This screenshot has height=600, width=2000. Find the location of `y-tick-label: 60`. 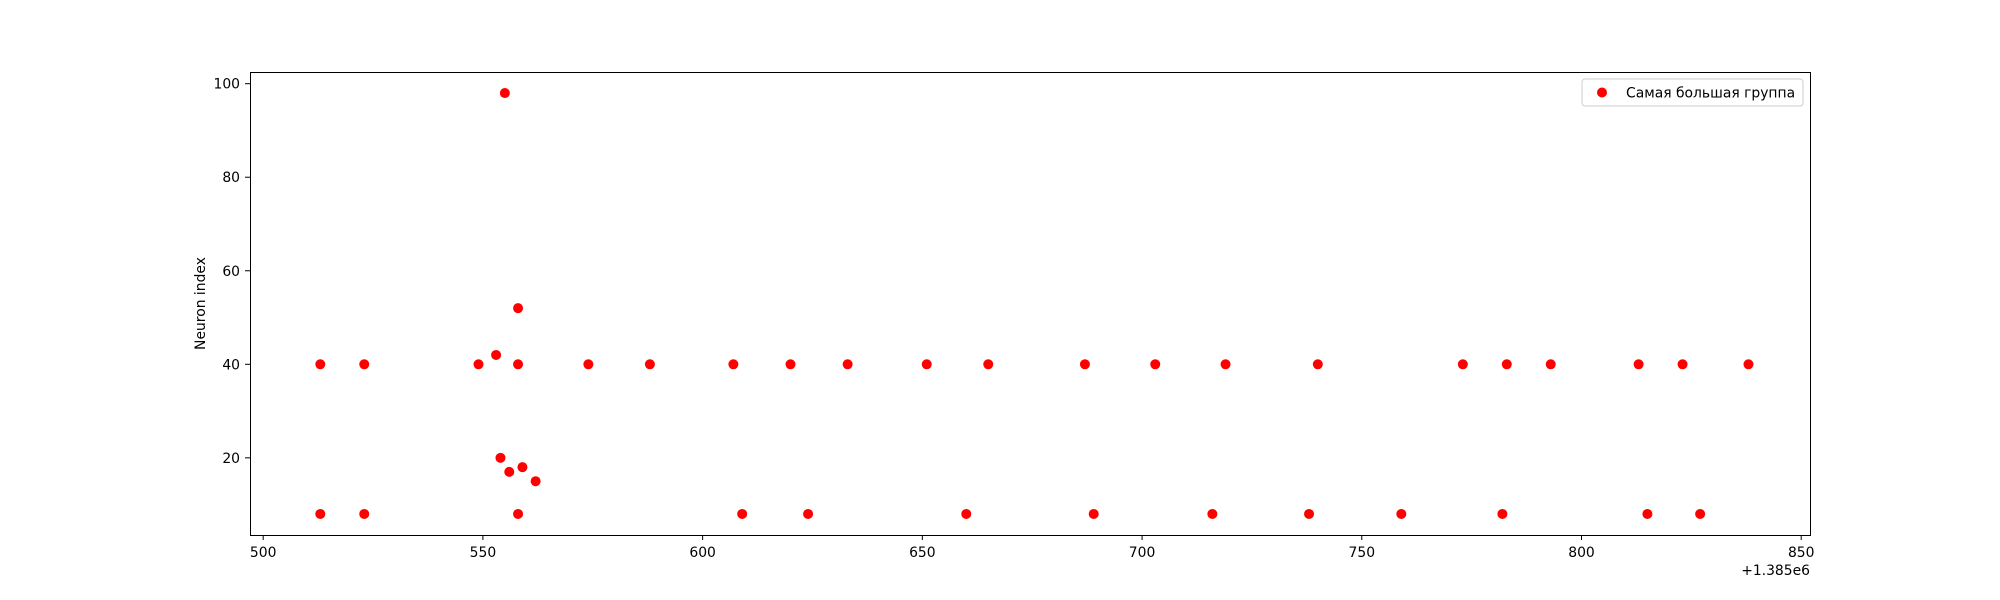

y-tick-label: 60 is located at coordinates (231, 272).